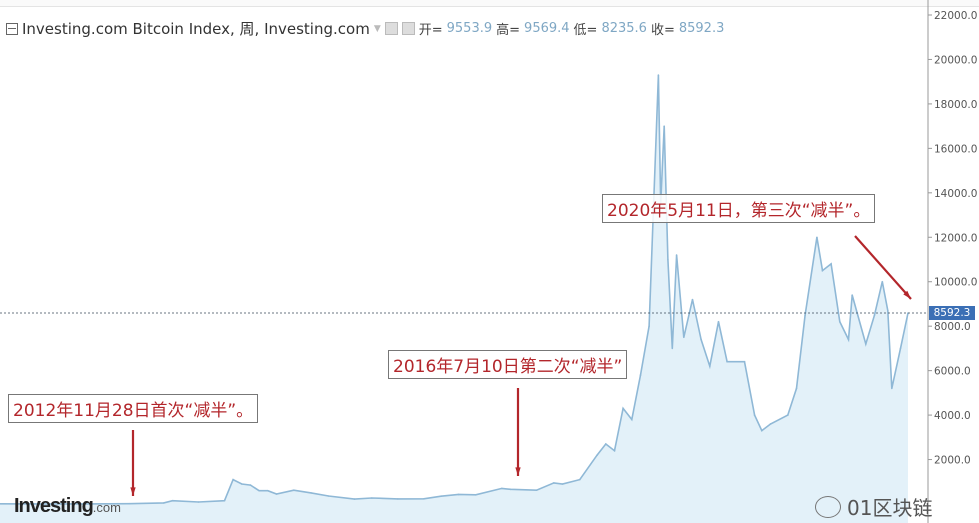 The height and width of the screenshot is (523, 979). What do you see at coordinates (585, 30) in the screenshot?
I see `low-label: 低=` at bounding box center [585, 30].